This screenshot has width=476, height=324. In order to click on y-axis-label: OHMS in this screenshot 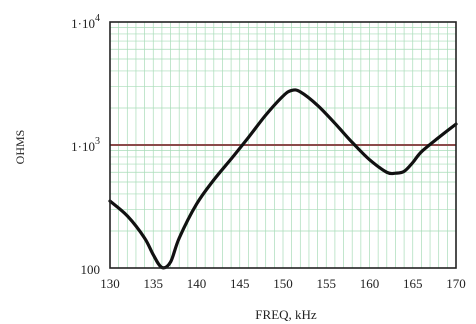, I will do `click(20, 147)`.